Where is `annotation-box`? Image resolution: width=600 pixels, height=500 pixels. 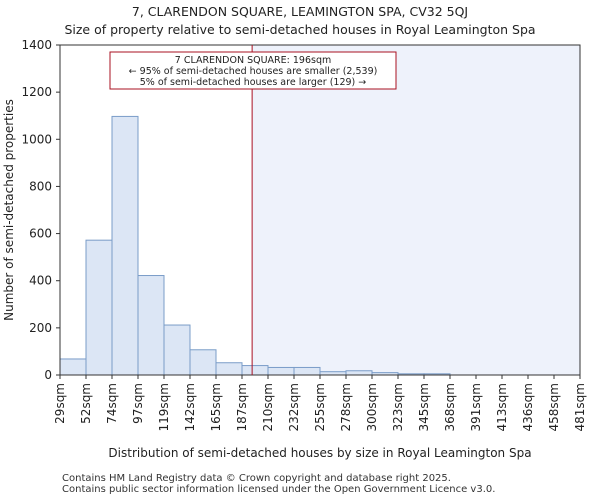
annotation-box is located at coordinates (253, 70).